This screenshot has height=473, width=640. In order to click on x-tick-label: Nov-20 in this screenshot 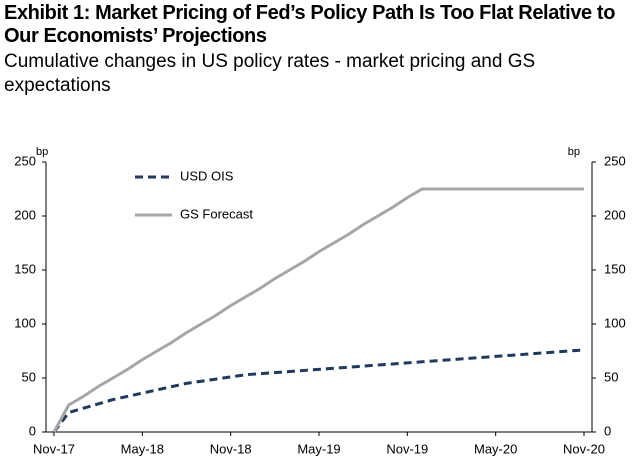, I will do `click(584, 448)`.